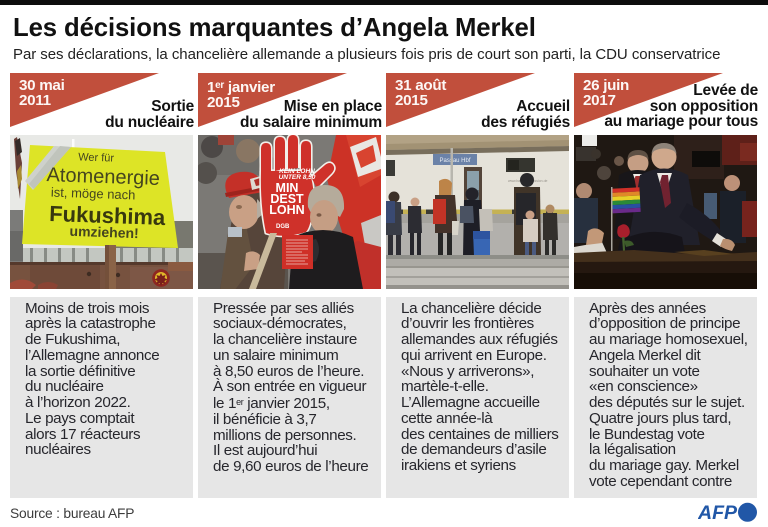  I want to click on svg-text: LOHN, so click(286, 210).